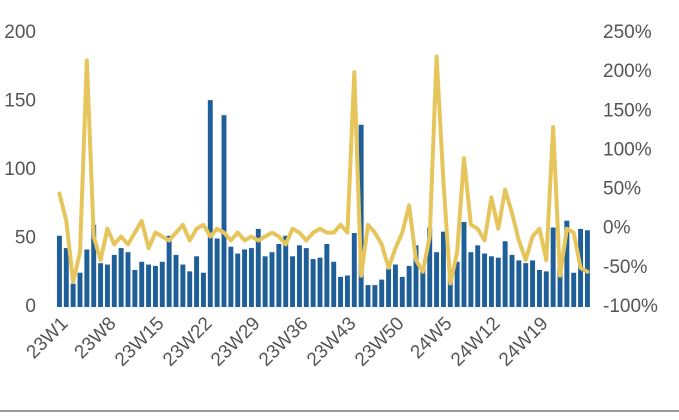  Describe the element at coordinates (331, 341) in the screenshot. I see `x-tick-label: 23W43` at that location.